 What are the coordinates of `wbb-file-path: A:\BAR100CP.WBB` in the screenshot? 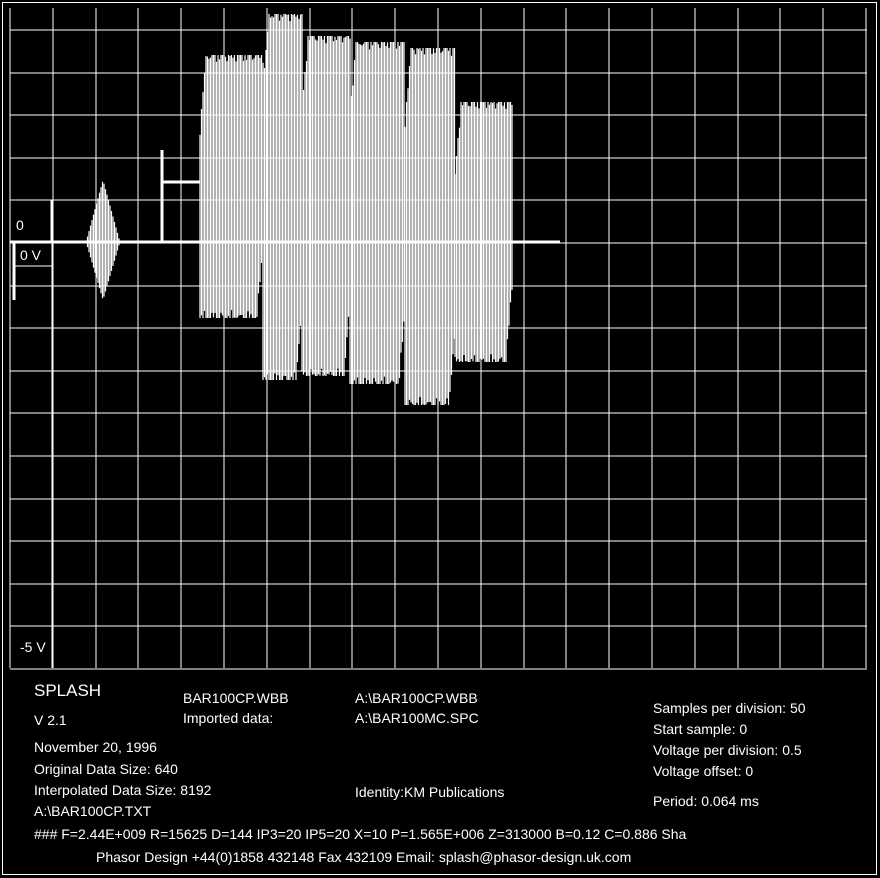 It's located at (416, 698).